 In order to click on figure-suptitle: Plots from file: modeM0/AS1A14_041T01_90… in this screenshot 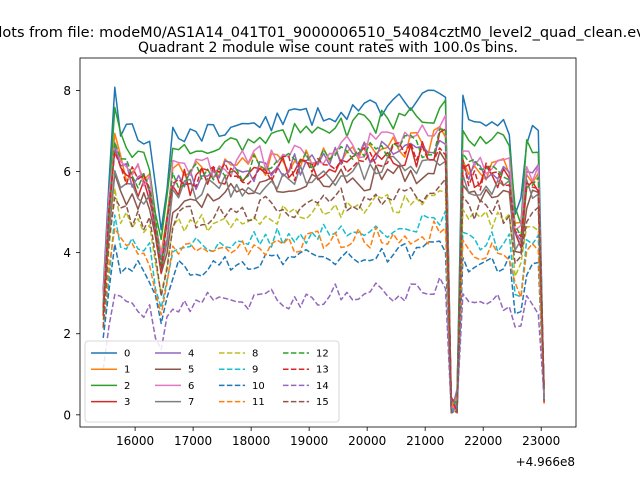, I will do `click(320, 33)`.